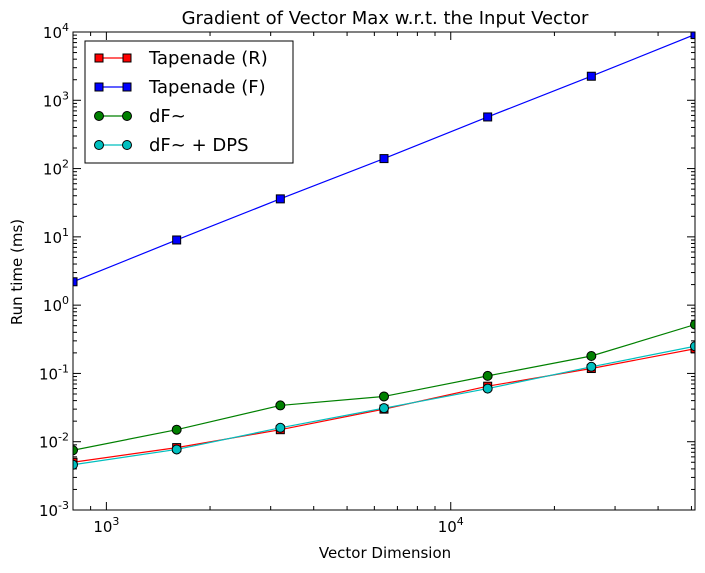  I want to click on y-tick-label: 10¹, so click(56, 236).